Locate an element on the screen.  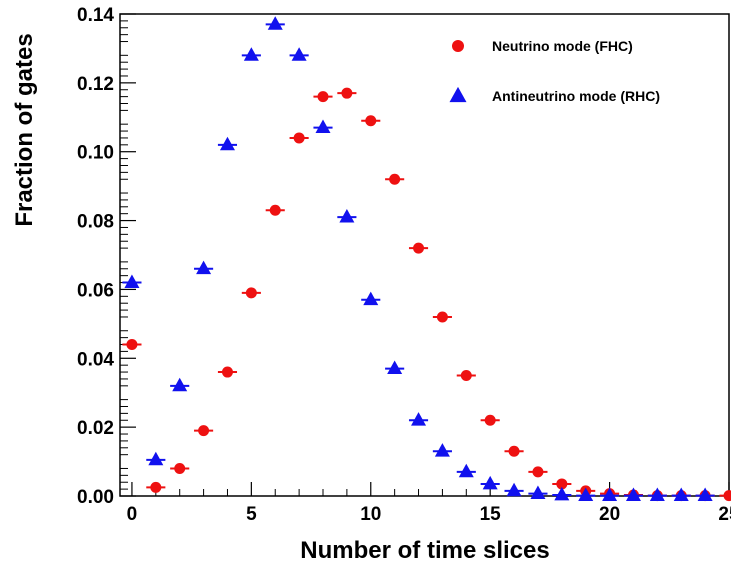
x-tick-label: 0 is located at coordinates (132, 514).